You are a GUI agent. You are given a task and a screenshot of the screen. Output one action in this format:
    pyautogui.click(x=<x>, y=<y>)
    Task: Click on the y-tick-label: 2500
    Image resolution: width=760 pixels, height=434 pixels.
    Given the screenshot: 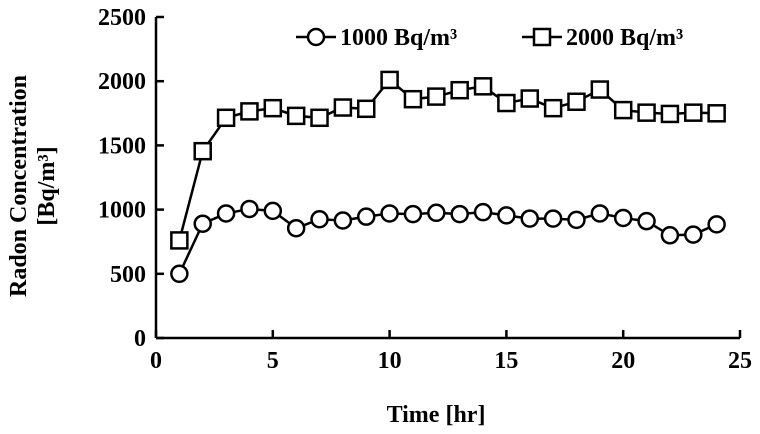 What is the action you would take?
    pyautogui.click(x=122, y=18)
    